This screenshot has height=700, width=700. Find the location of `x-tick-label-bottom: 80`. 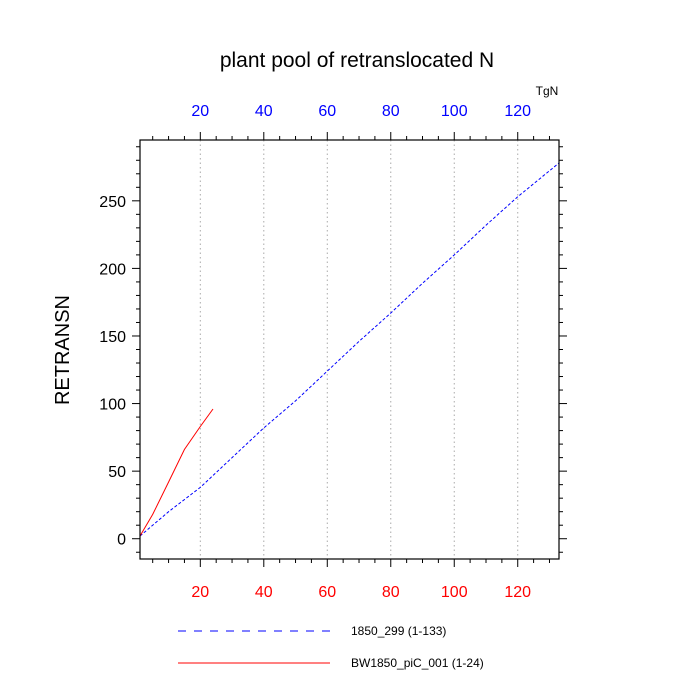

x-tick-label-bottom: 80 is located at coordinates (391, 592).